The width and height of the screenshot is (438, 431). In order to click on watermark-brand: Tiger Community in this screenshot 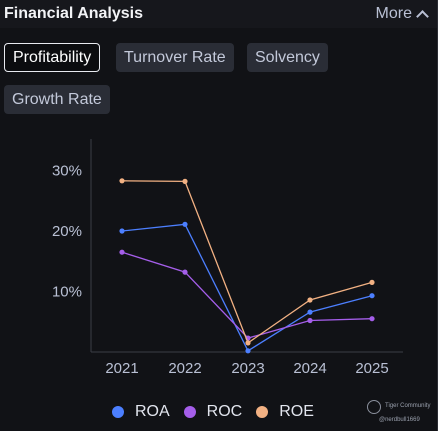, I will do `click(408, 406)`.